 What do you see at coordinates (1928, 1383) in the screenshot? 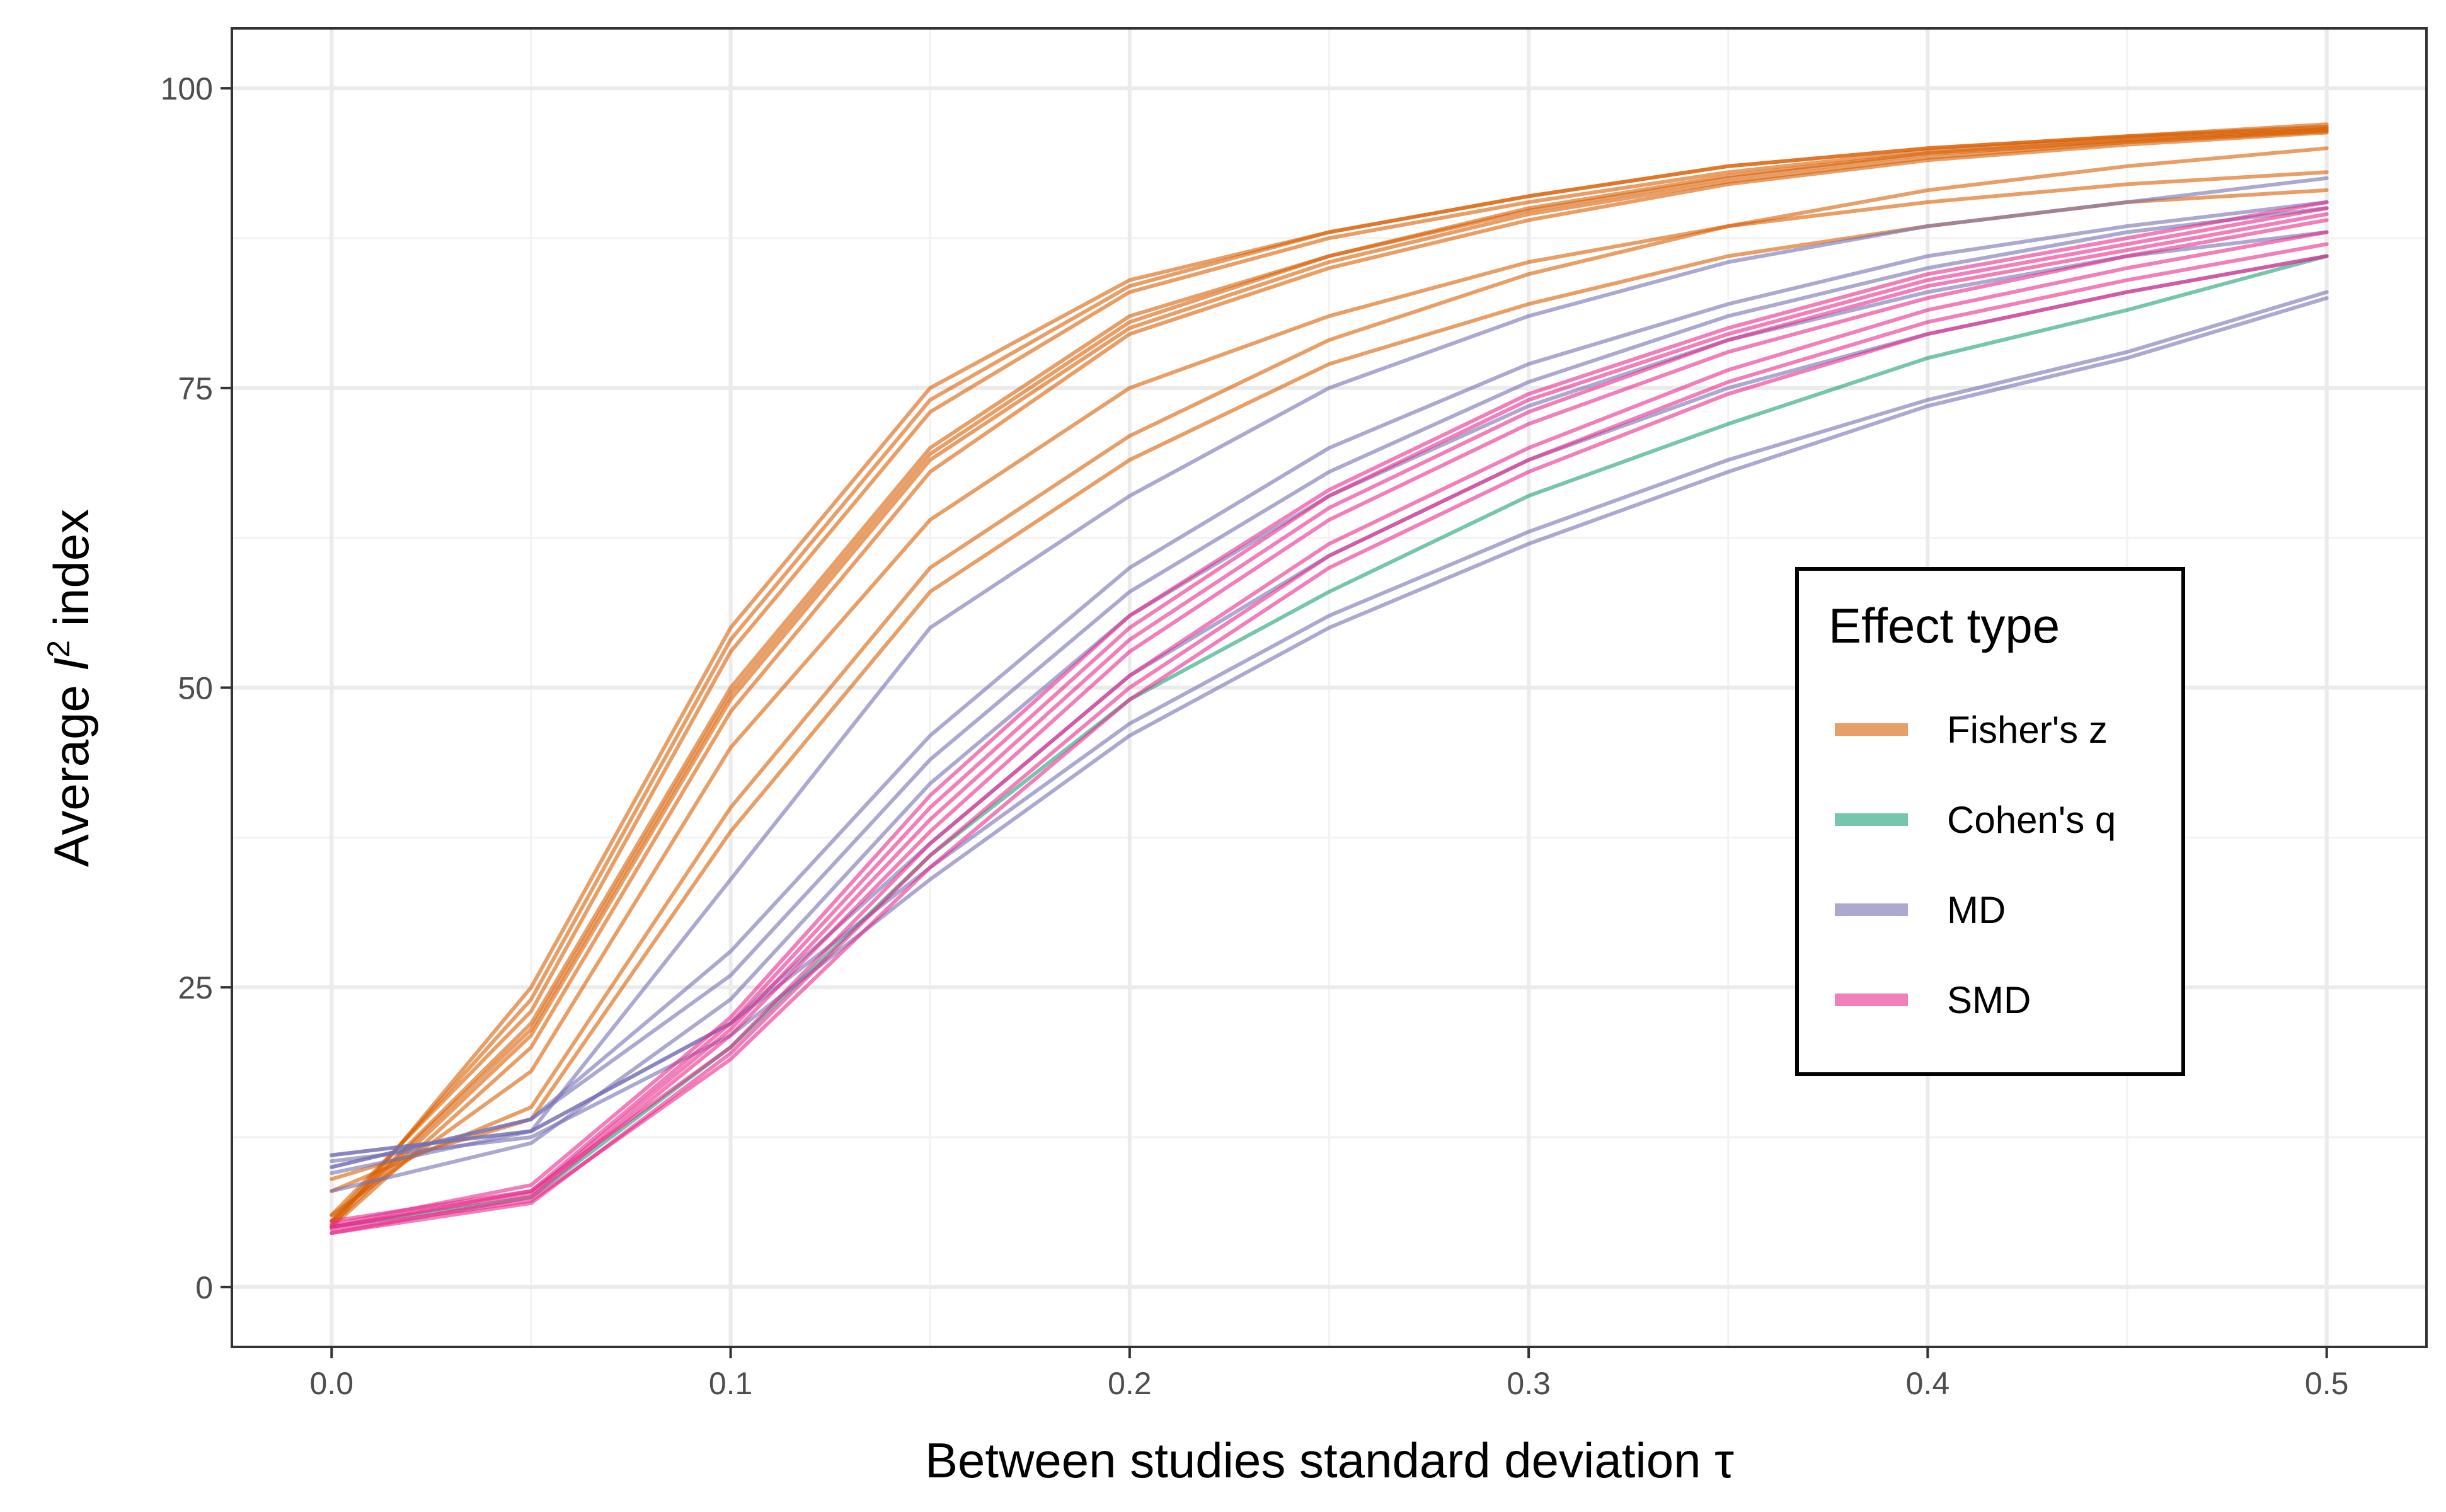
I see `x-tick-label: 0.4` at bounding box center [1928, 1383].